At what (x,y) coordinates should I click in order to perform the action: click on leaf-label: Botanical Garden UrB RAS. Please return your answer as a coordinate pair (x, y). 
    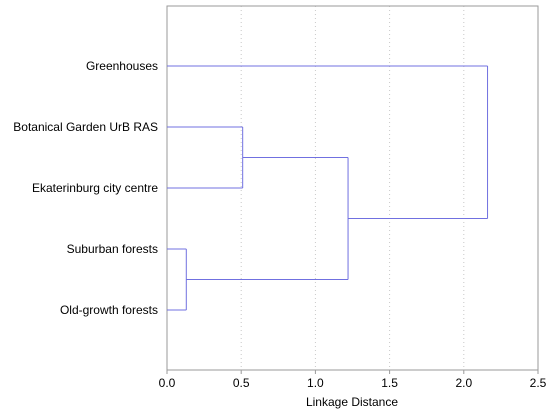
    Looking at the image, I should click on (85, 127).